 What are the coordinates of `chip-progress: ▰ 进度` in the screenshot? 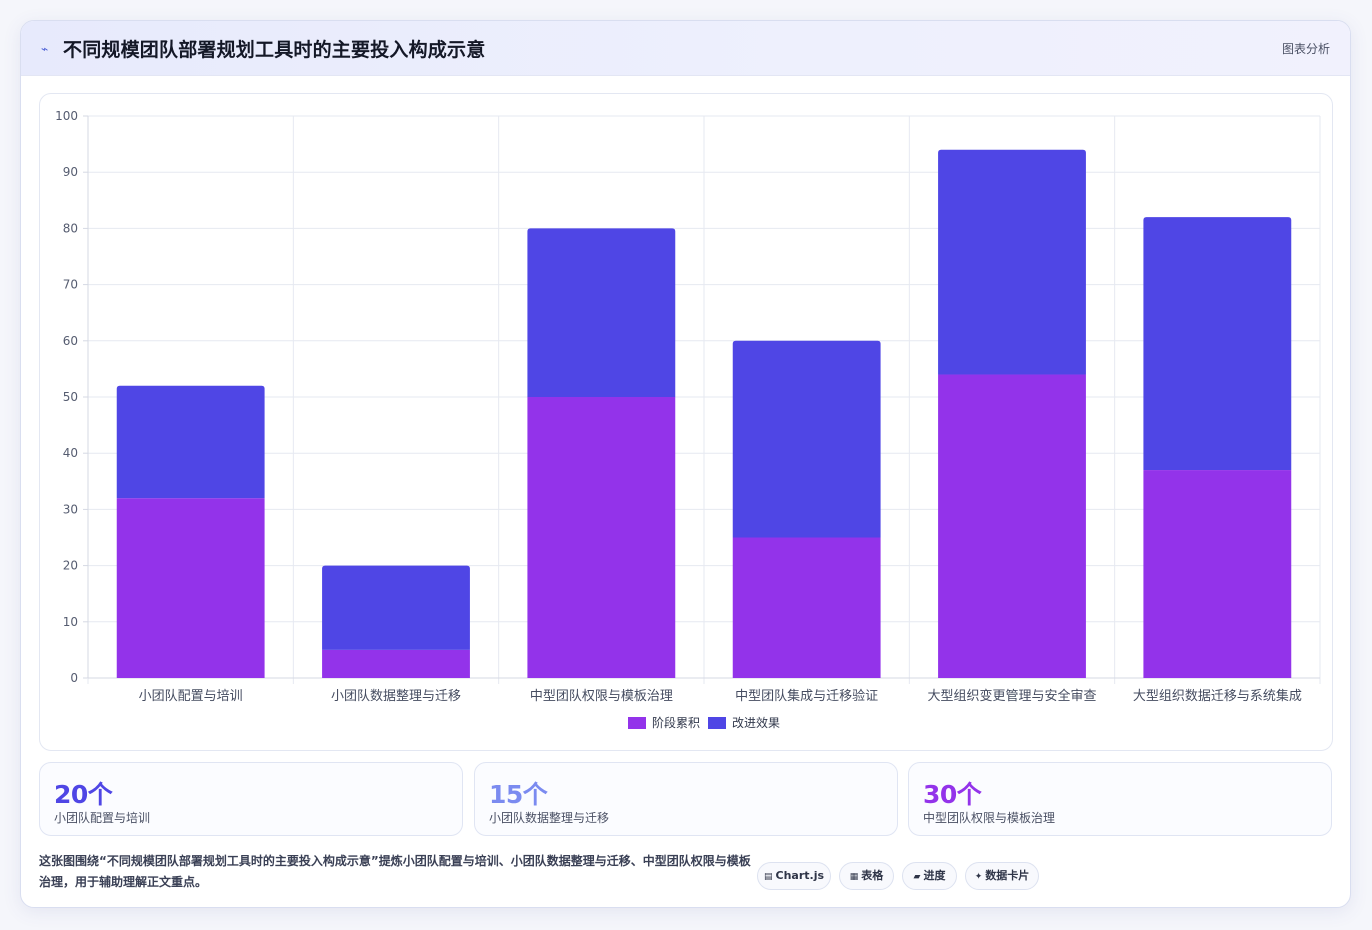 It's located at (929, 876).